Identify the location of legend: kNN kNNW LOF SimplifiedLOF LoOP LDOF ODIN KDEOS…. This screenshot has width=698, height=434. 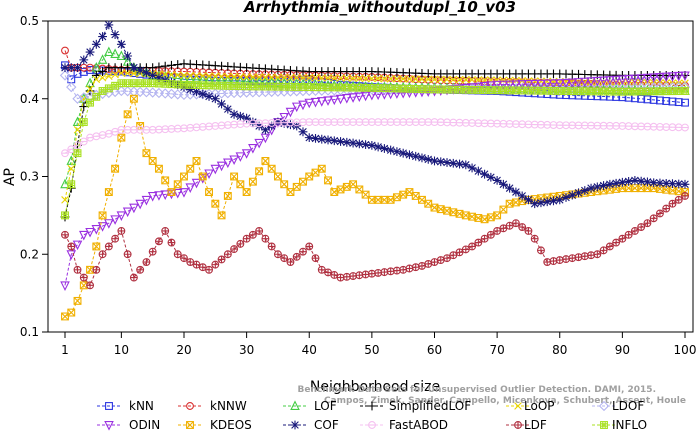
(372, 415).